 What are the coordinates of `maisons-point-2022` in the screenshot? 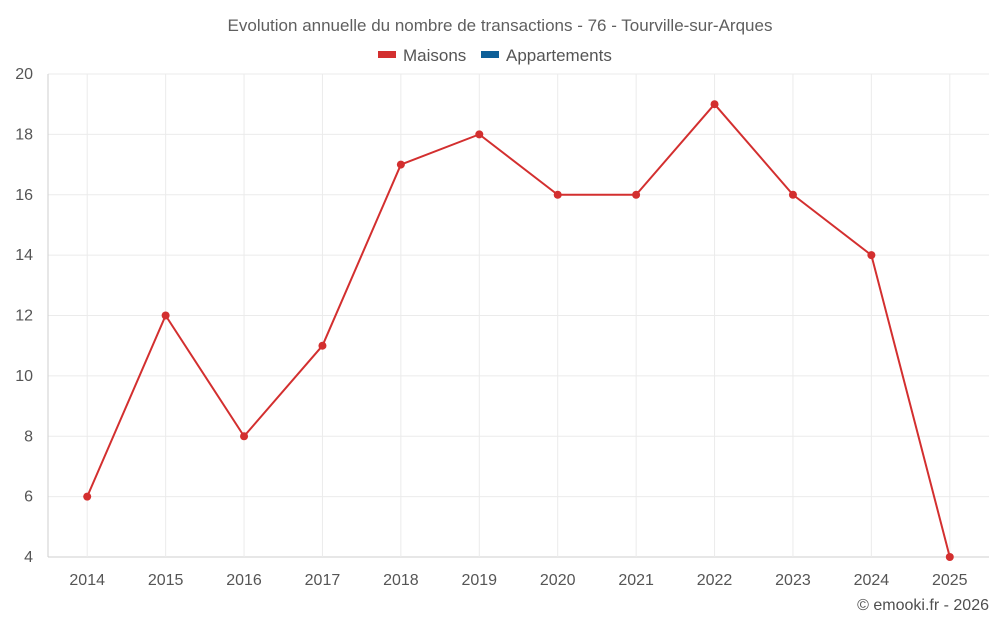 It's located at (714, 104).